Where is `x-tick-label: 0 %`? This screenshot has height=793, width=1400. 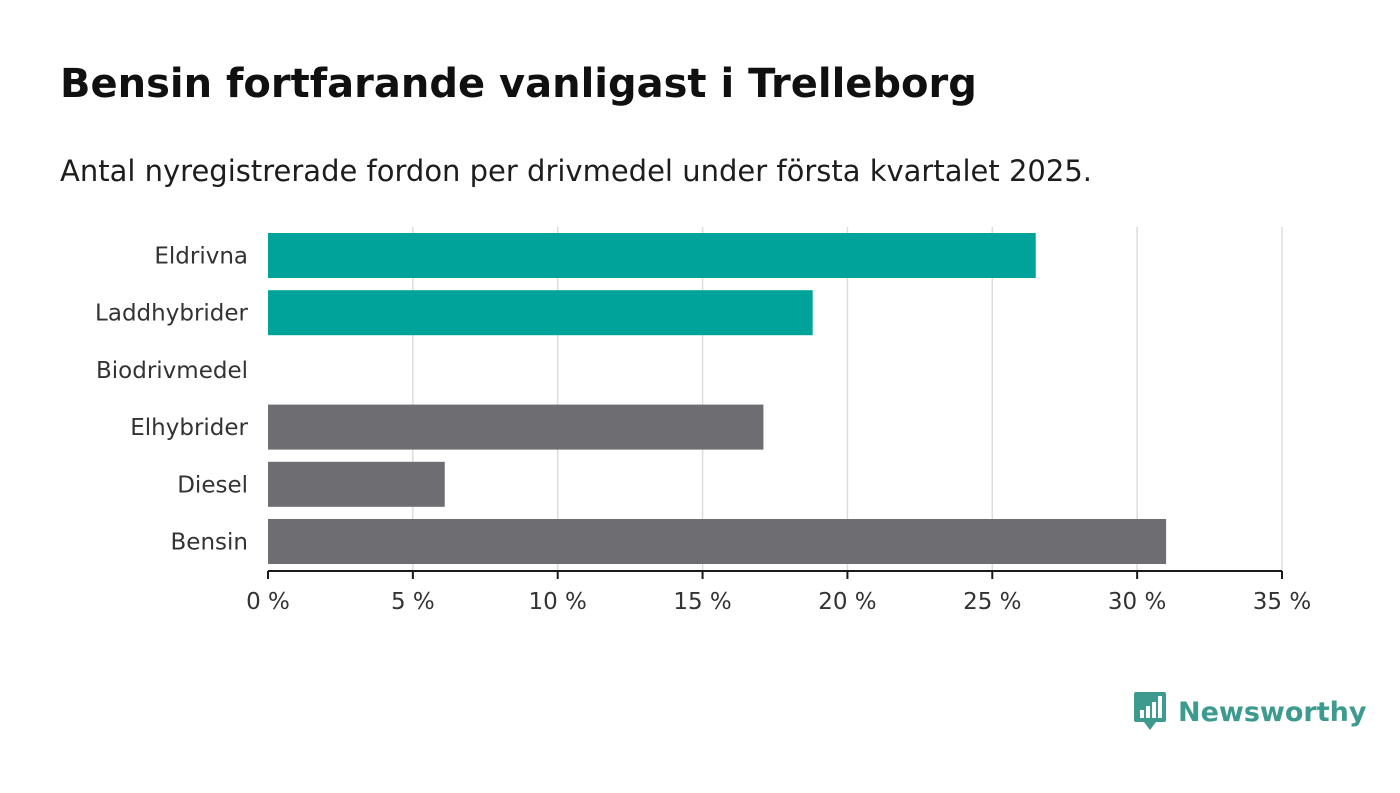 x-tick-label: 0 % is located at coordinates (268, 602).